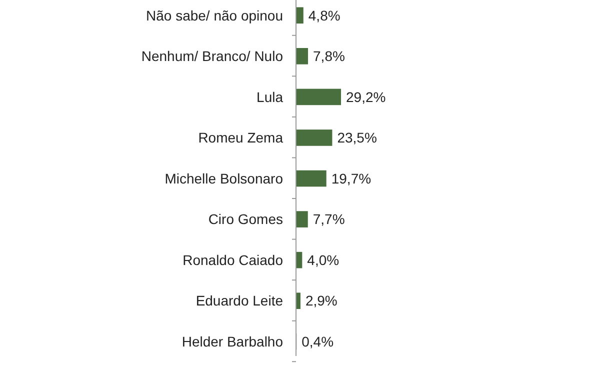 This screenshot has height=371, width=590. I want to click on data-label: 23,5%, so click(357, 138).